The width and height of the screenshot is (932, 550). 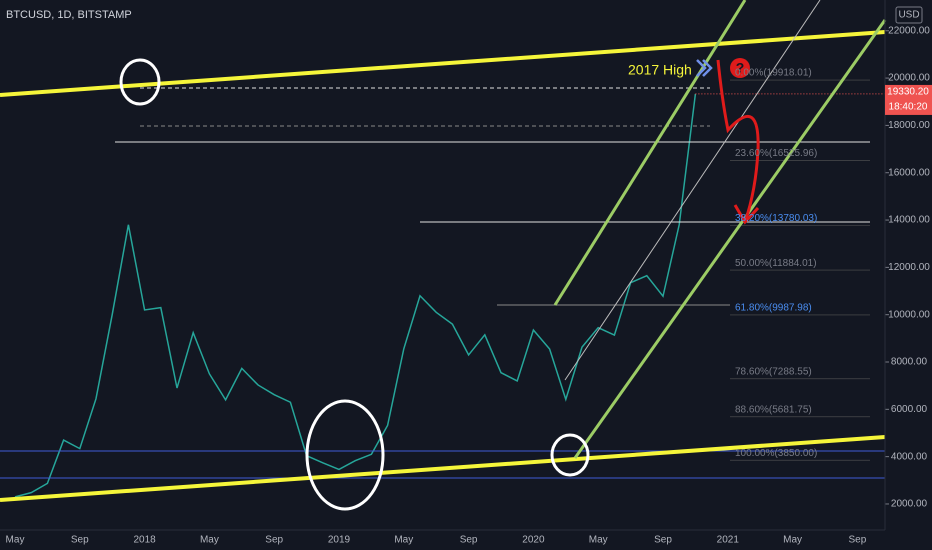 I want to click on x-tick-label: 2019, so click(x=339, y=540).